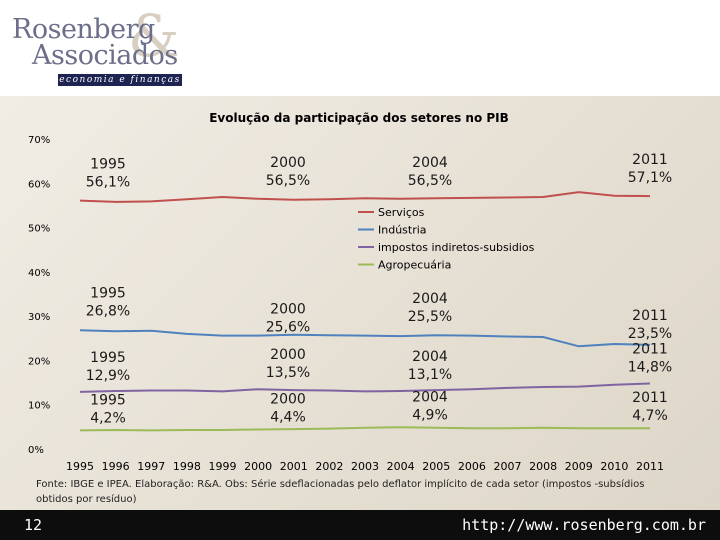  I want to click on x-tick-label: 2009, so click(579, 466).